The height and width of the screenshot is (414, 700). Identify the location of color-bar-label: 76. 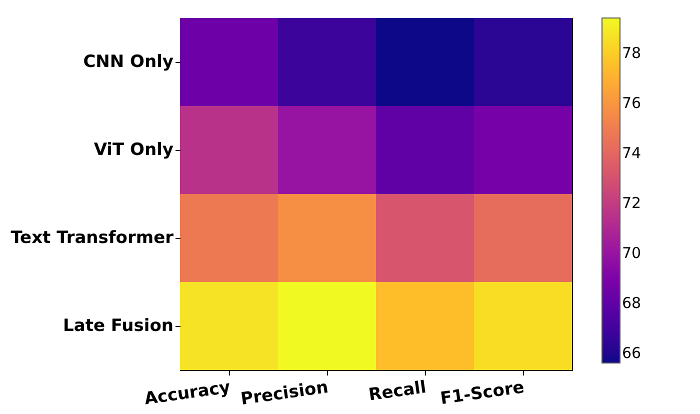
(632, 103).